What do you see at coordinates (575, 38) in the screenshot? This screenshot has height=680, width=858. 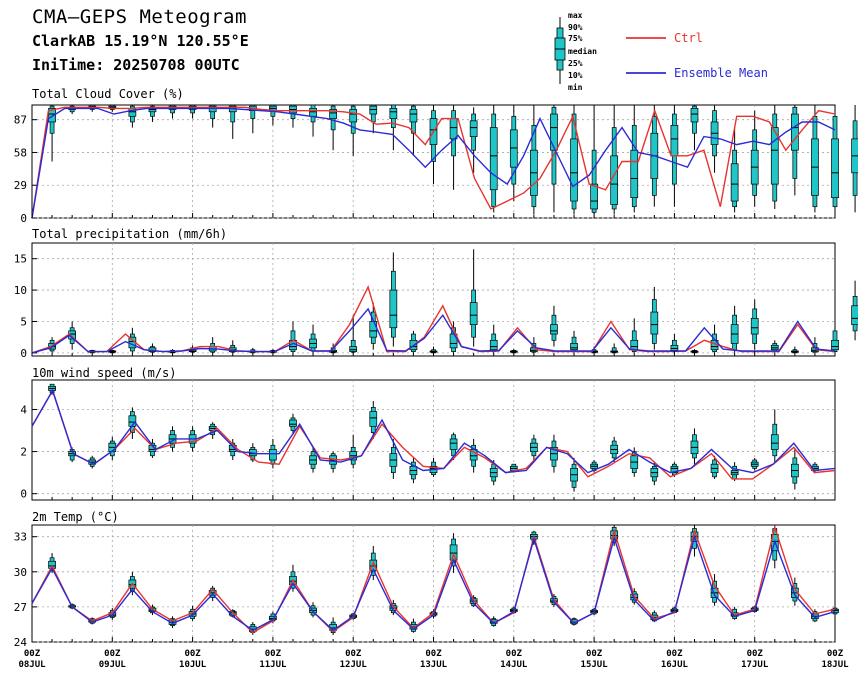 I see `legend-box-label: 75%` at bounding box center [575, 38].